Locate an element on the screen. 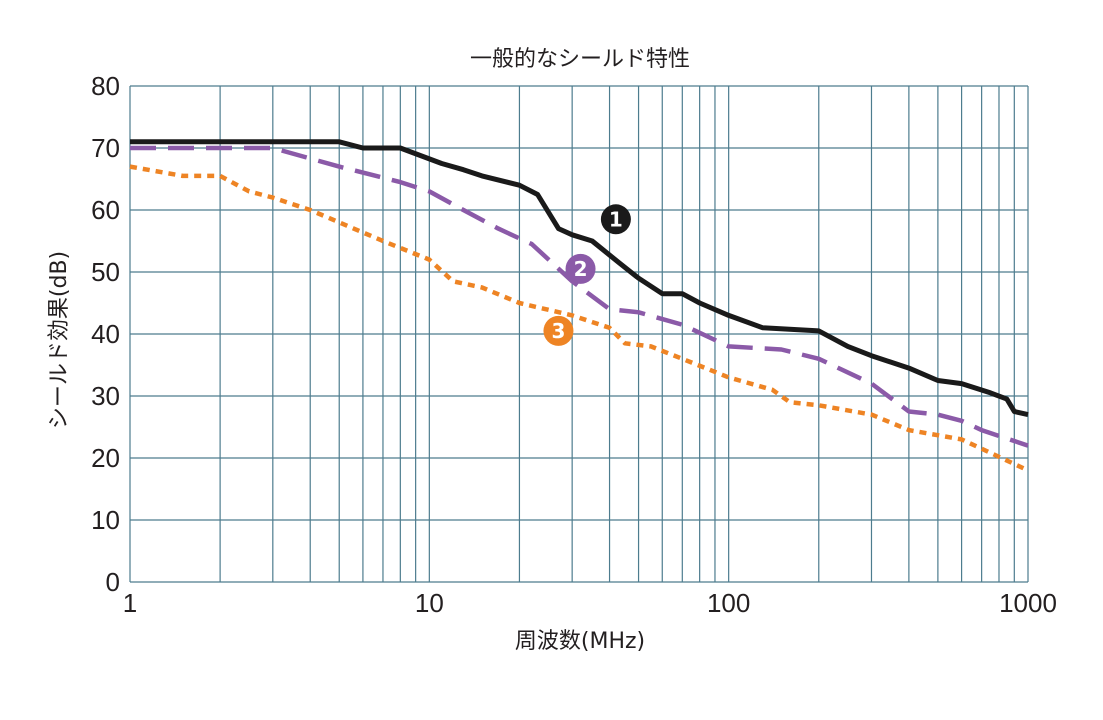 This screenshot has height=720, width=1103. series-marker-1: 1 is located at coordinates (615, 219).